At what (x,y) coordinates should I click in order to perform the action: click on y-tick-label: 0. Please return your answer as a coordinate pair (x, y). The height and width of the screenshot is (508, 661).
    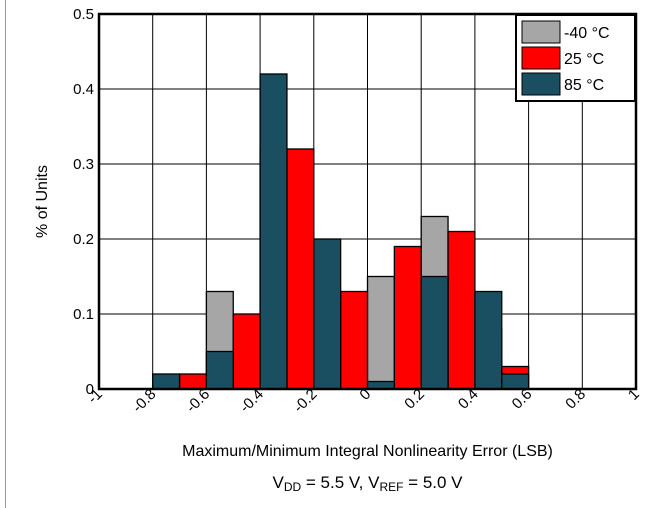
    Looking at the image, I should click on (90, 389).